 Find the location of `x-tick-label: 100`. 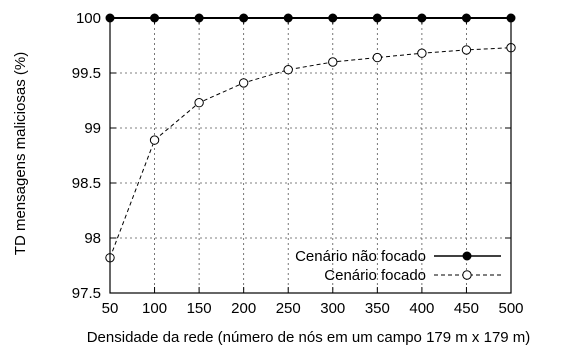

x-tick-label: 100 is located at coordinates (154, 308).